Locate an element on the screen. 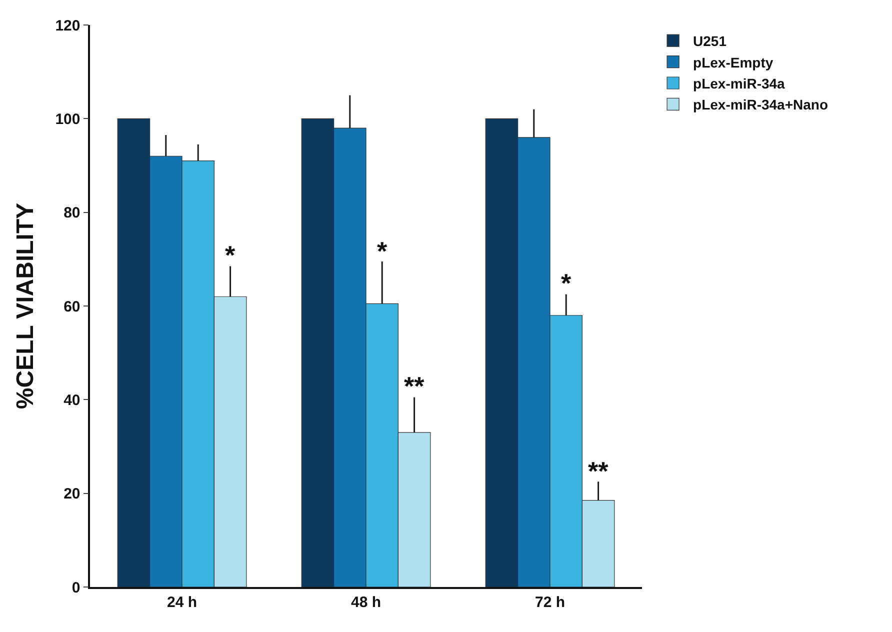  legend-label: pLex-miR-34a is located at coordinates (739, 83).